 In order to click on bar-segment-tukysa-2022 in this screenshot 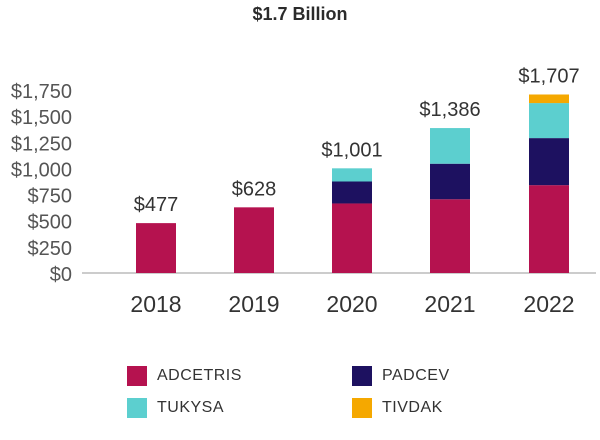, I will do `click(549, 121)`.